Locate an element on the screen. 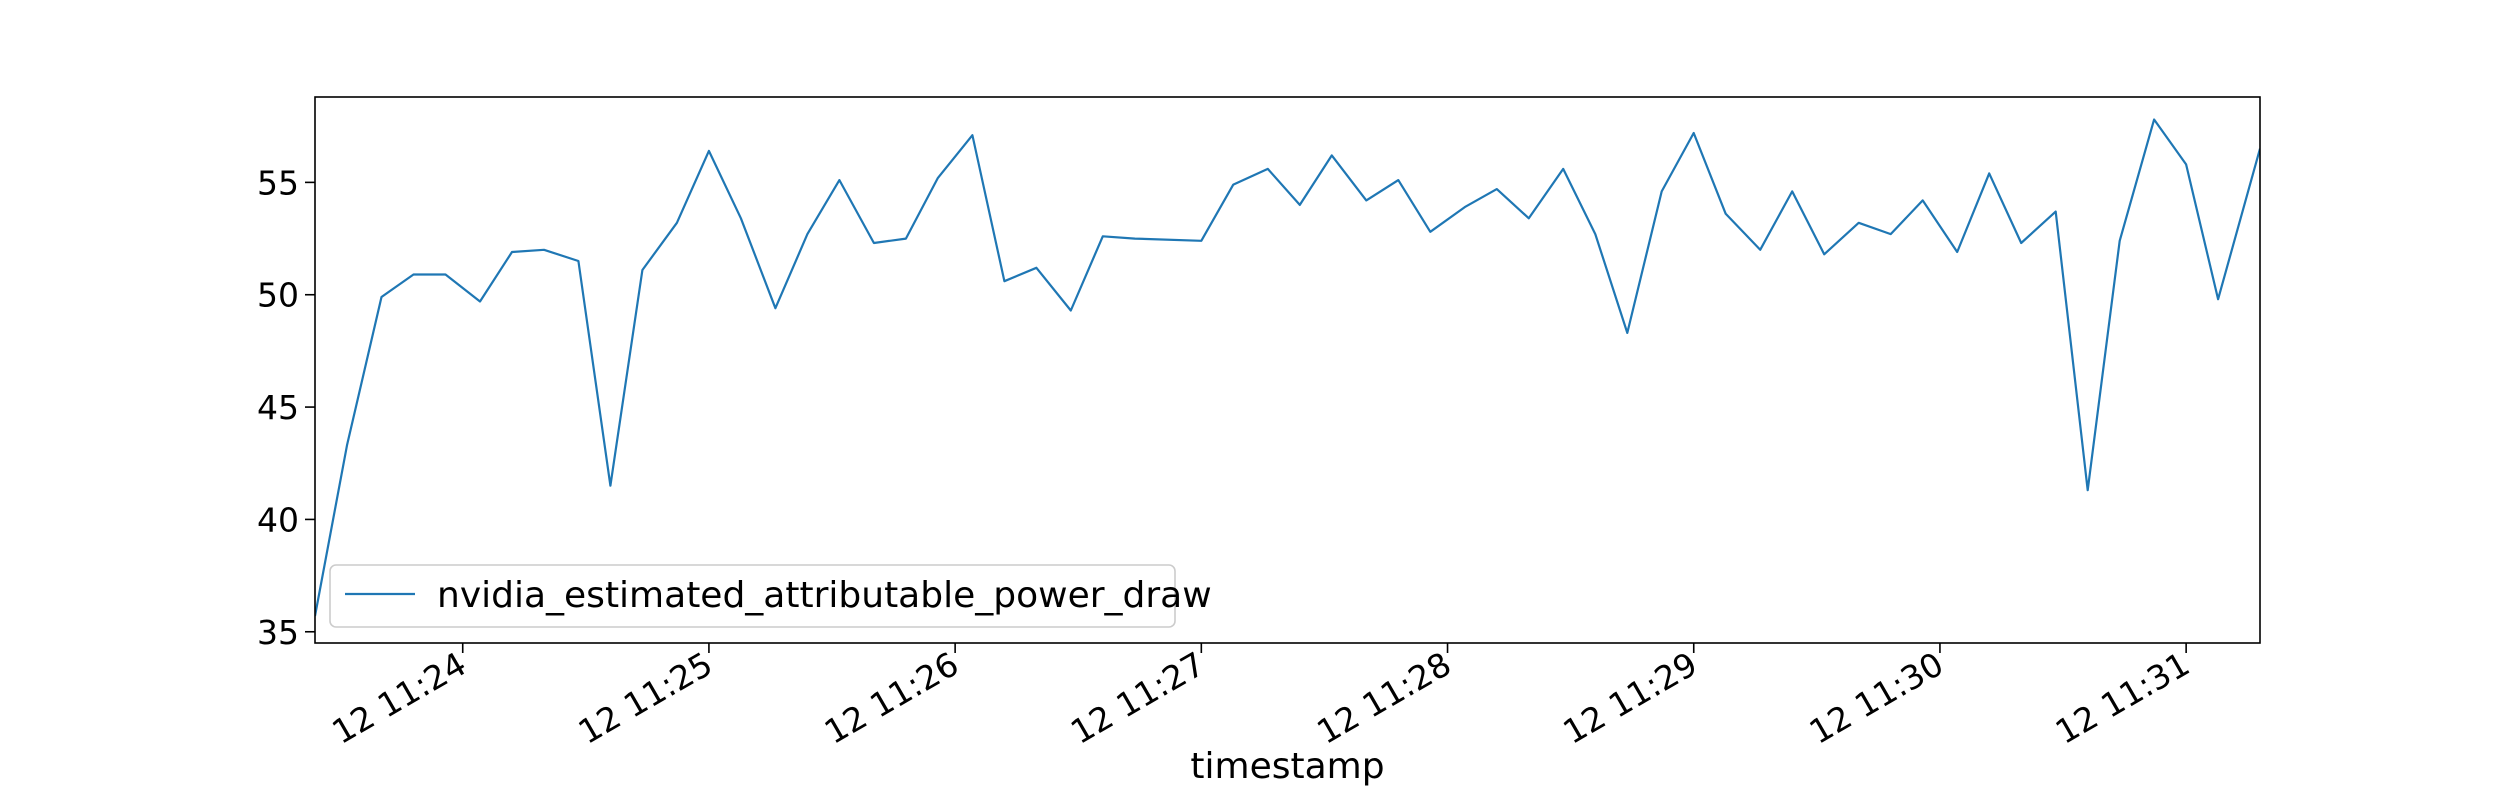 This screenshot has width=2500, height=805. legend-box is located at coordinates (752, 596).